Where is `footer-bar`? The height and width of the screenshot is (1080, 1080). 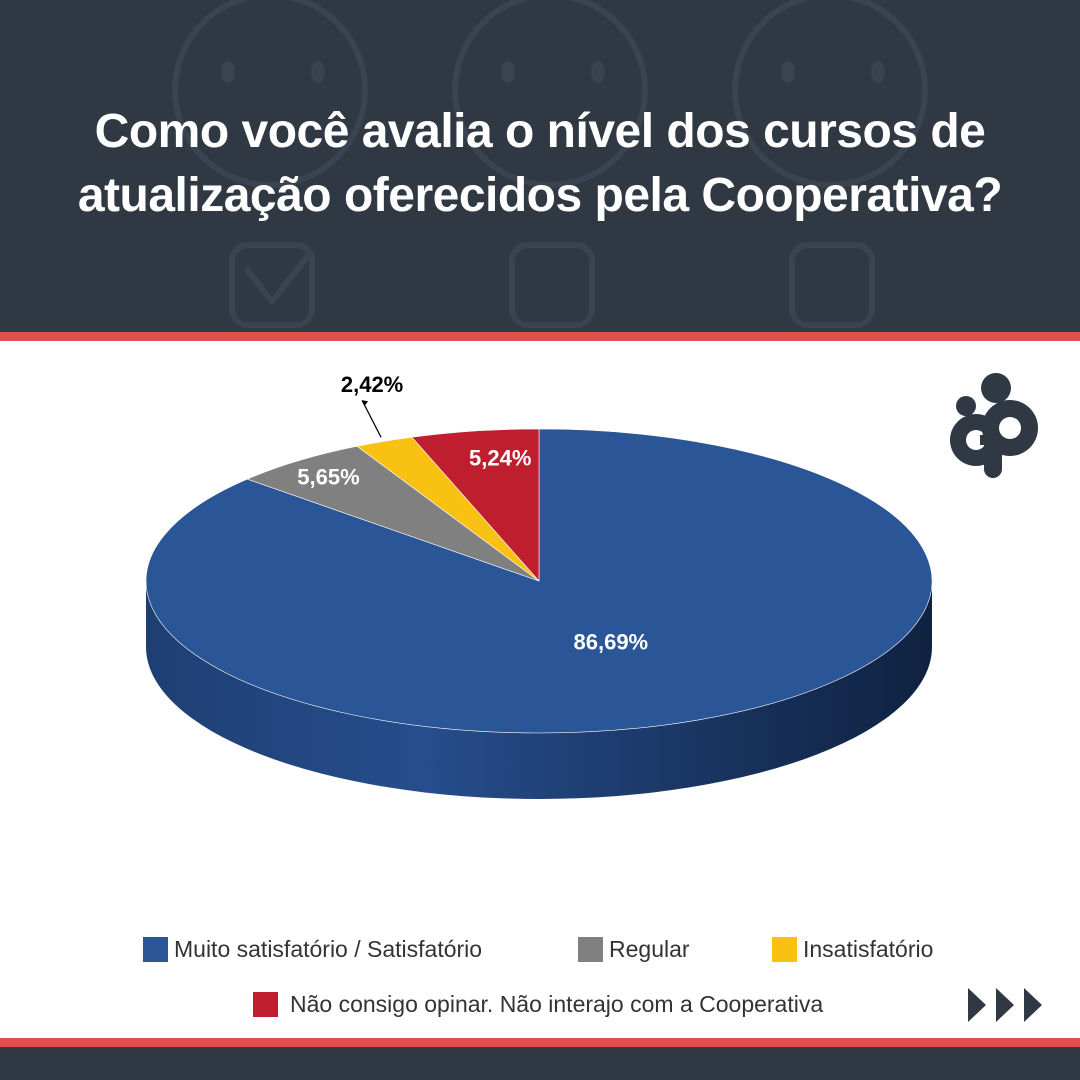
footer-bar is located at coordinates (540, 1063).